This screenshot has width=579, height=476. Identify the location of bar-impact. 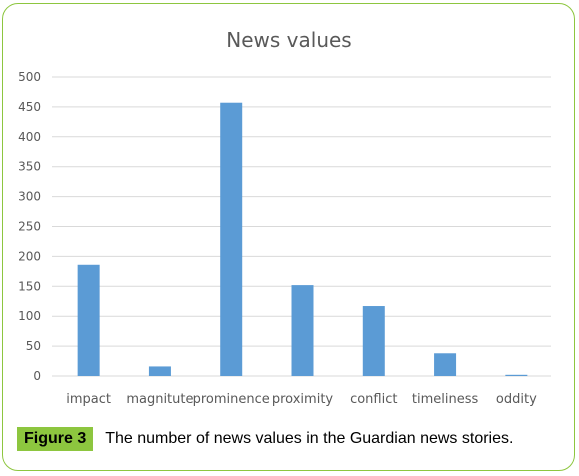
(88, 320).